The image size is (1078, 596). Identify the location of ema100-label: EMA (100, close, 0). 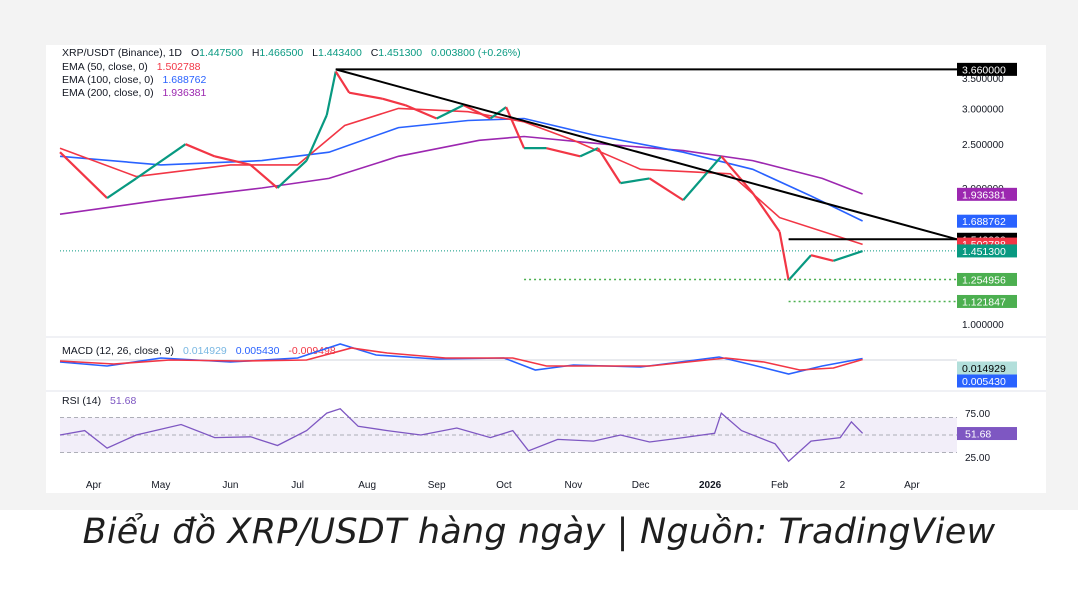
(108, 80).